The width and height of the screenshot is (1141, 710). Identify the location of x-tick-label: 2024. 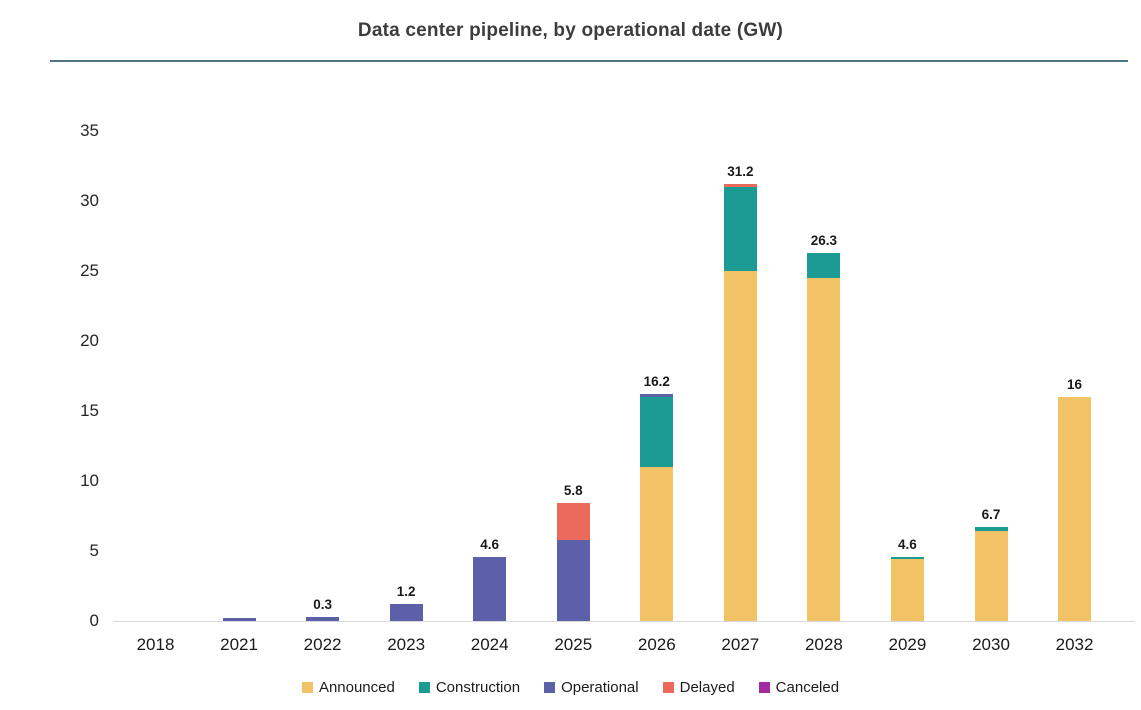
(489, 644).